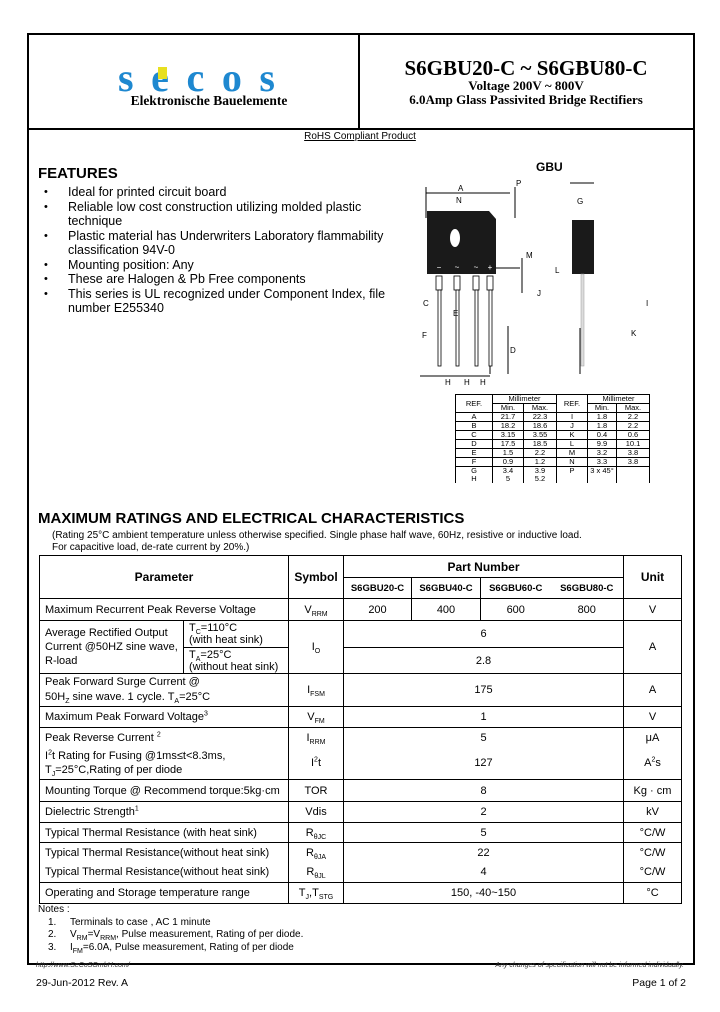 This screenshot has height=1012, width=720. What do you see at coordinates (82, 983) in the screenshot?
I see `revision-date: 29-Jun-2012 Rev. A` at bounding box center [82, 983].